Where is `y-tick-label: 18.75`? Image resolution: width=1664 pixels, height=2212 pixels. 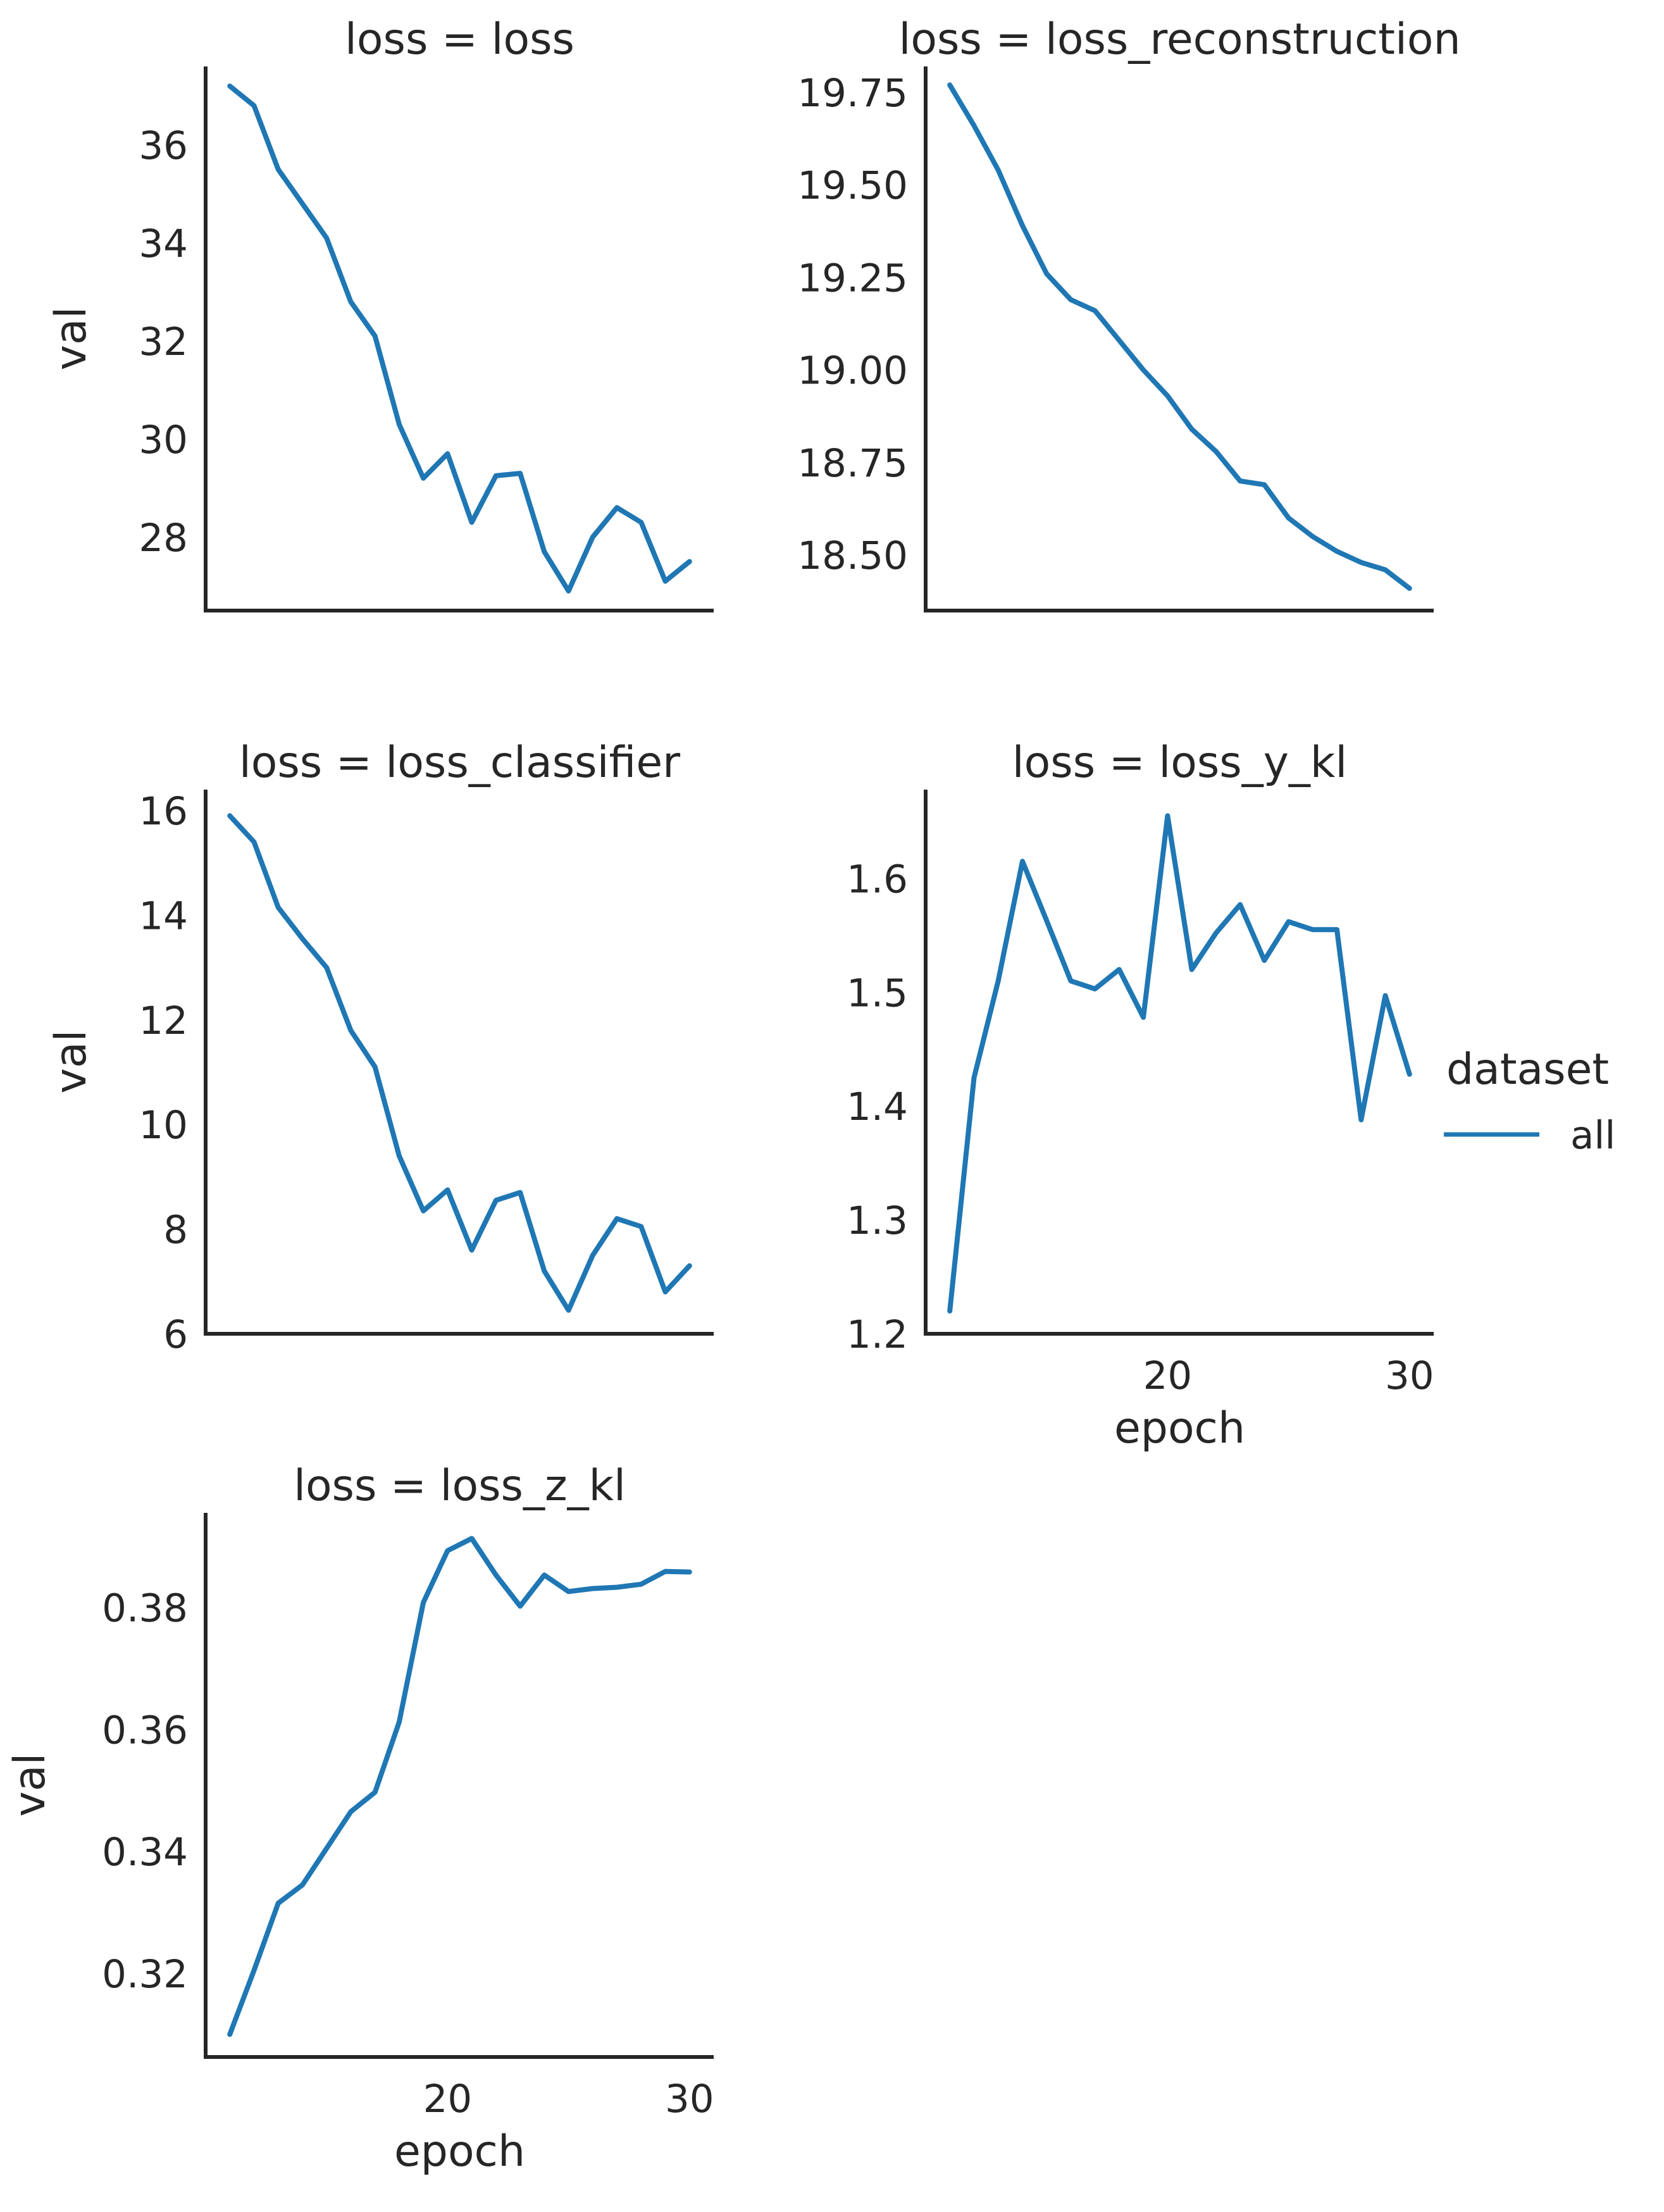
y-tick-label: 18.75 is located at coordinates (852, 464).